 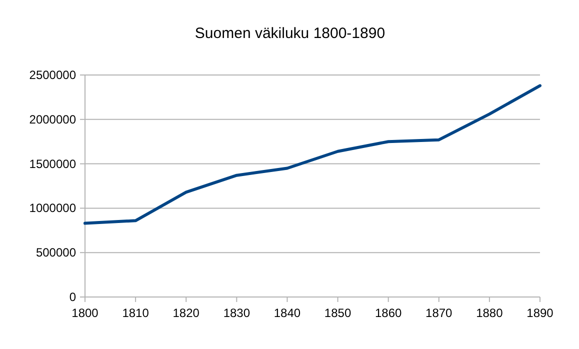 I want to click on y-tick-label: 500000, so click(x=56, y=253).